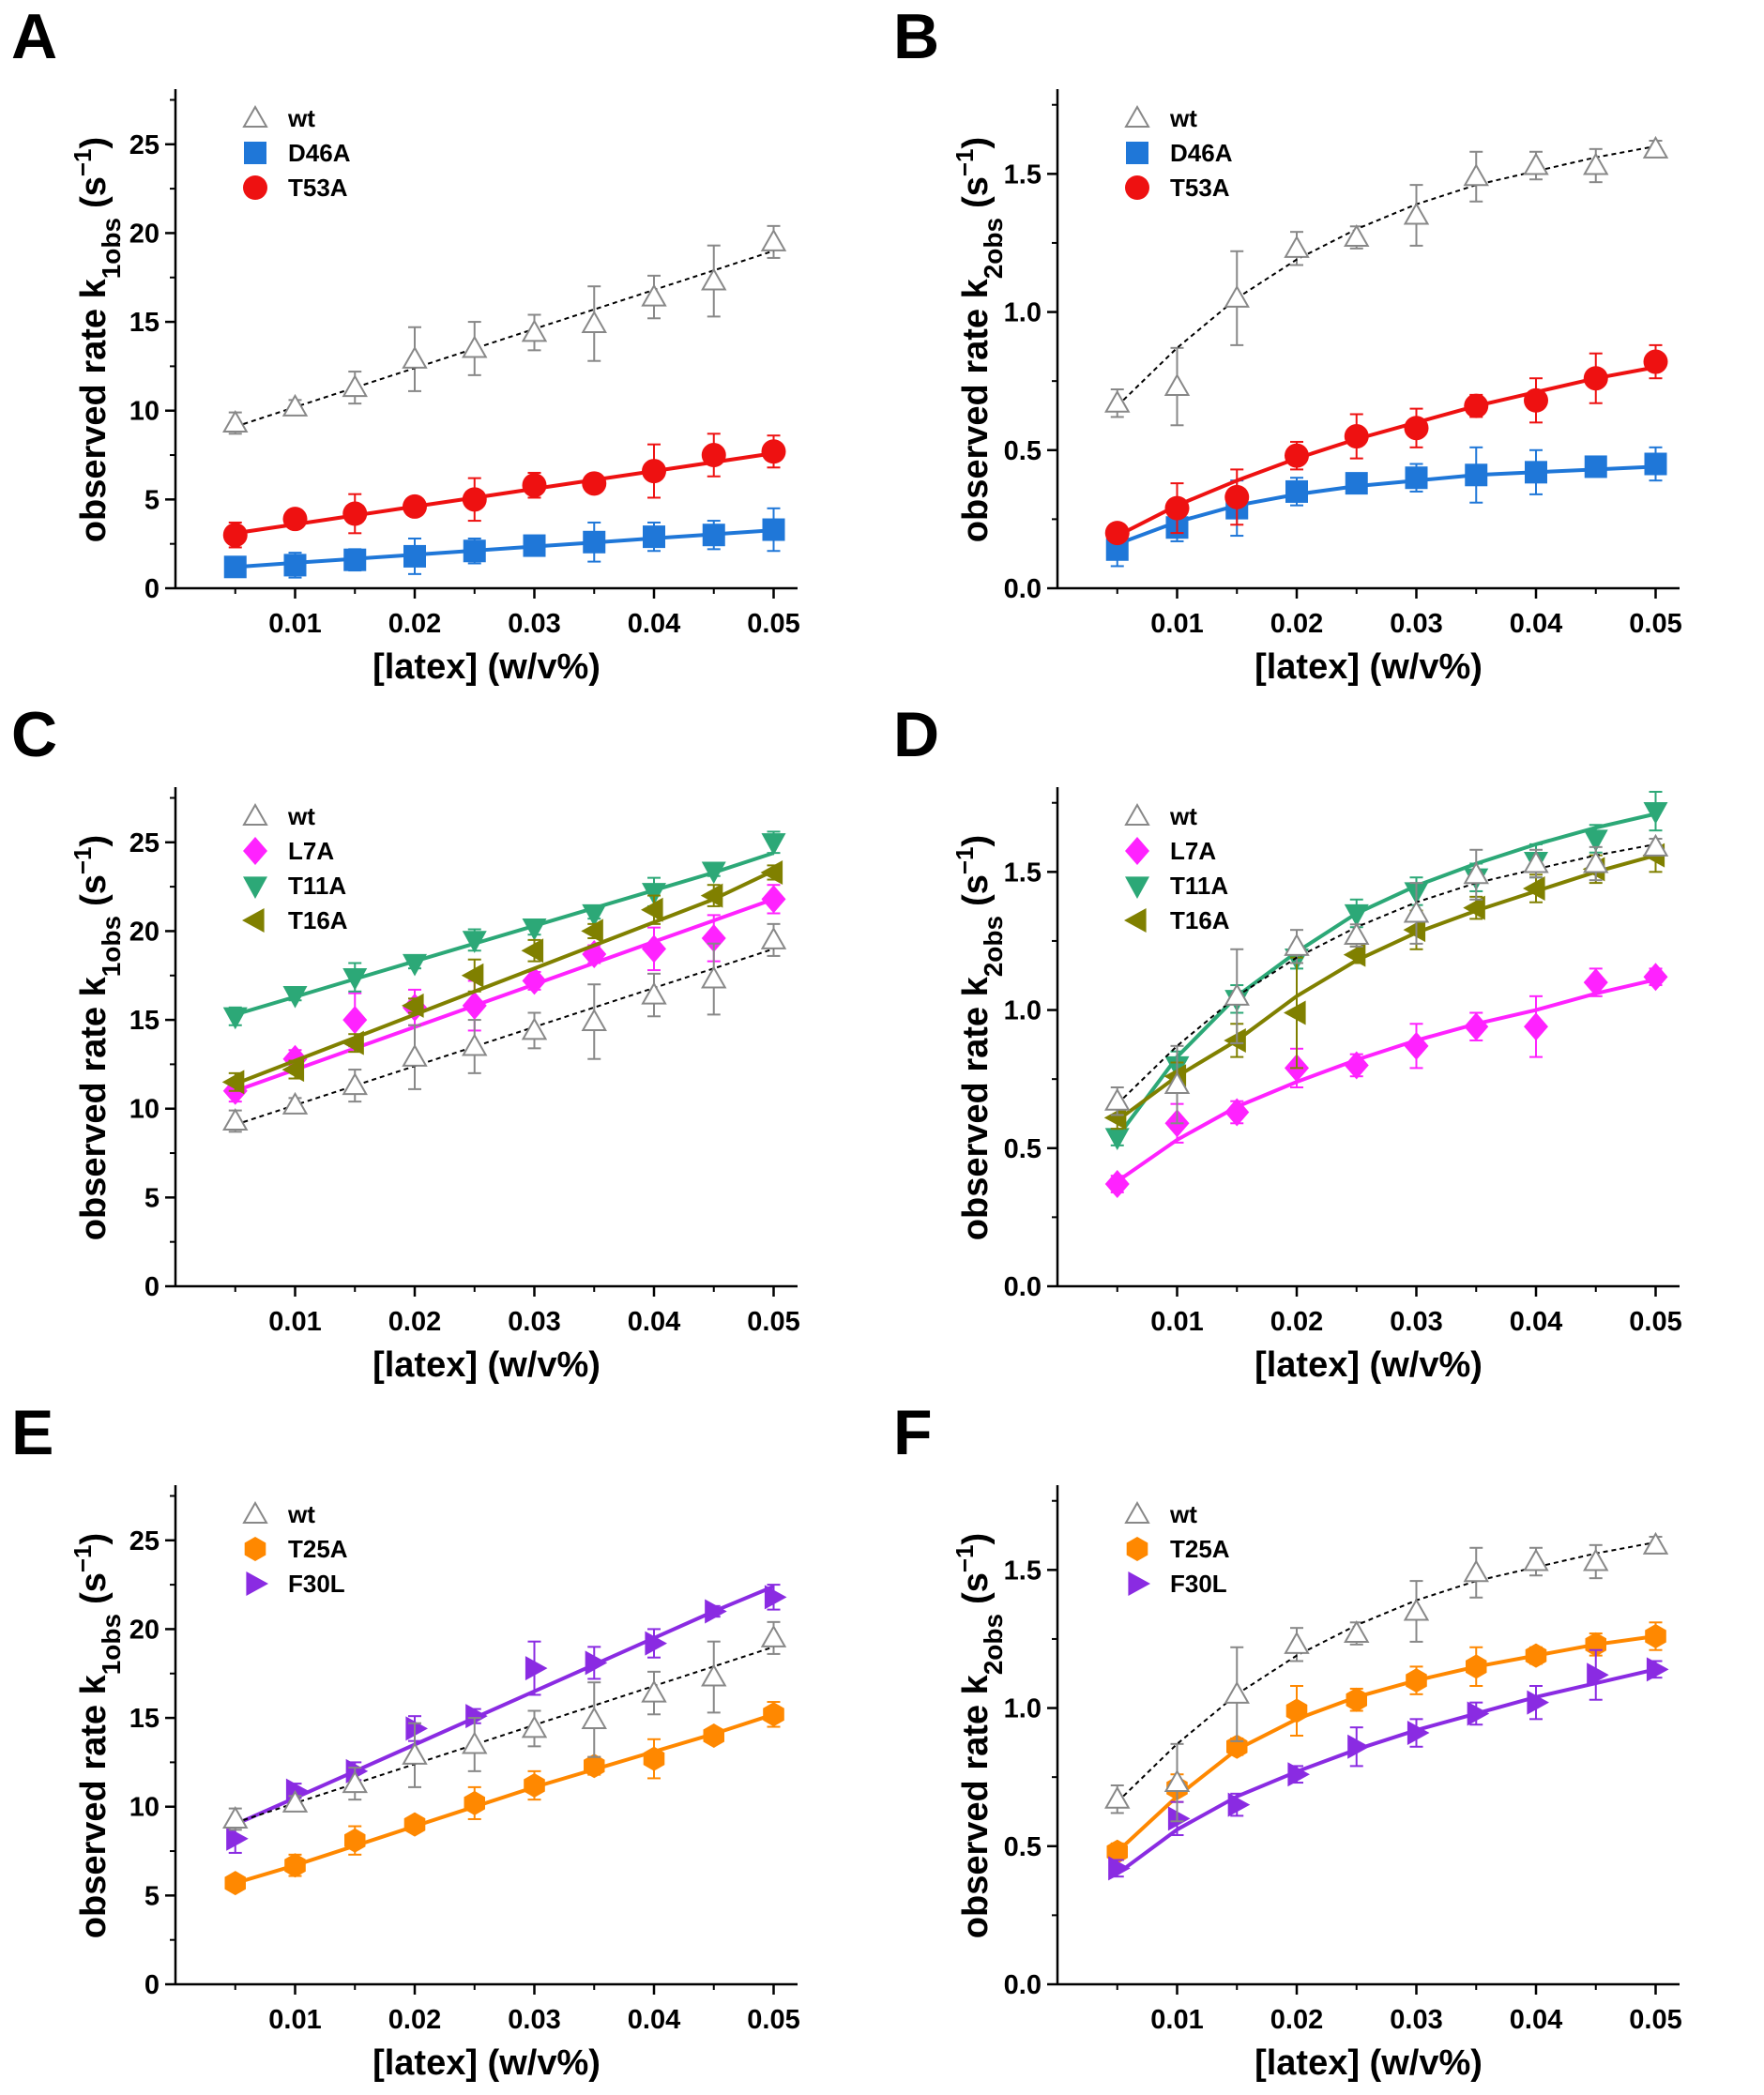 This screenshot has width=1764, height=2095. What do you see at coordinates (82, 860) in the screenshot?
I see `y-axis-label-sup: −1` at bounding box center [82, 860].